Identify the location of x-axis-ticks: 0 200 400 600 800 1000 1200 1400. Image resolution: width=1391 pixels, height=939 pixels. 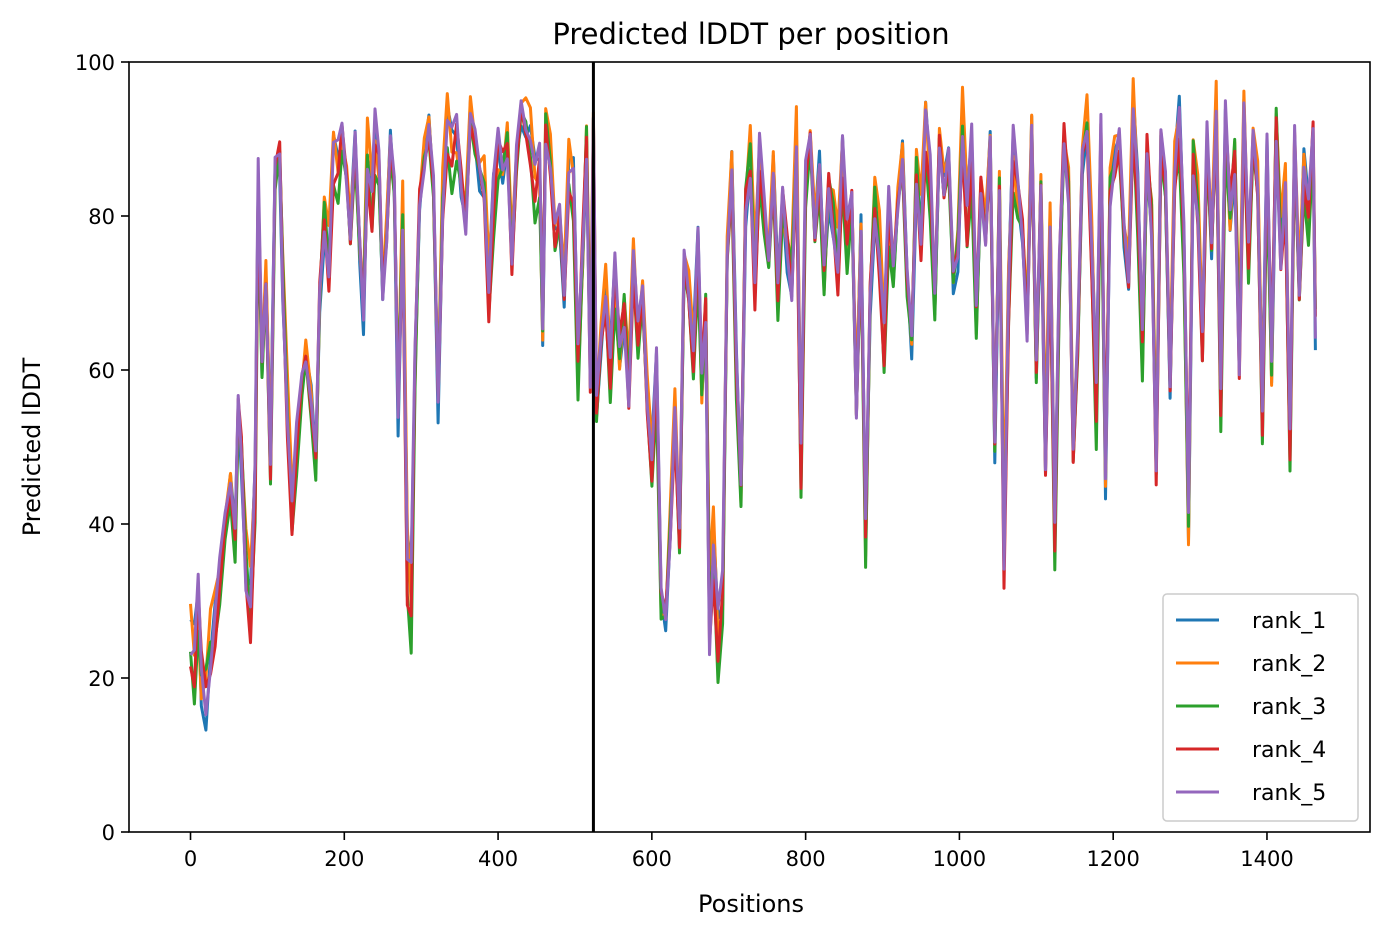
(739, 851).